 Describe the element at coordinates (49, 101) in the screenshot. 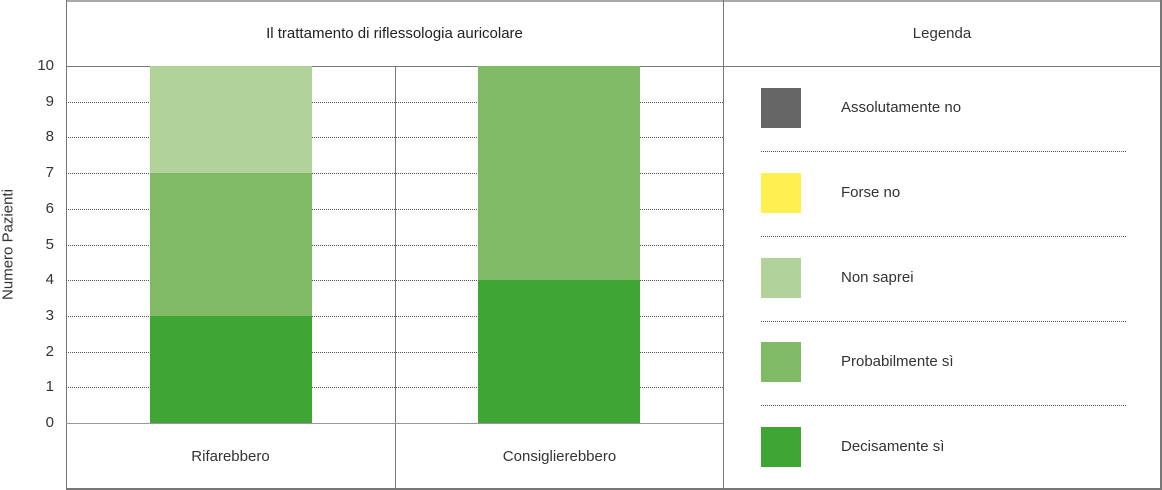

I see `y-tick-label: 9` at that location.